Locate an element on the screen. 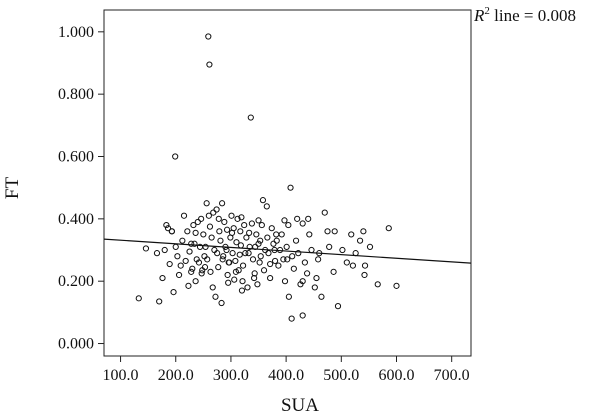  y-tick-label: 1.000 is located at coordinates (76, 32).